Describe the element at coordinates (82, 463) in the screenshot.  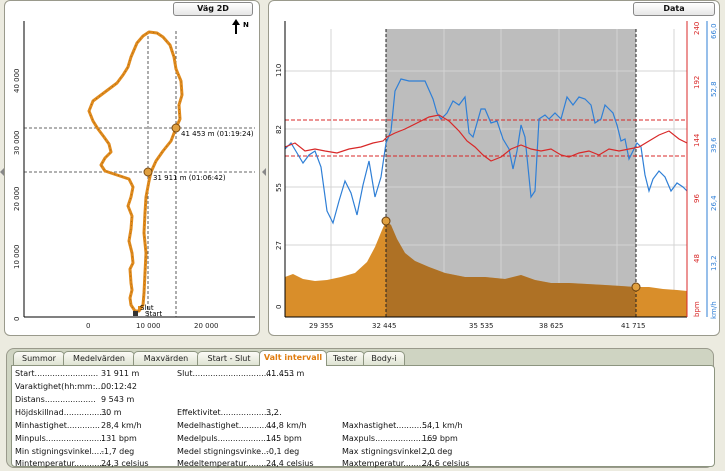
I see `stat-mintemperatur: Mintemperatur.............. 24,3 celsius` at that location.